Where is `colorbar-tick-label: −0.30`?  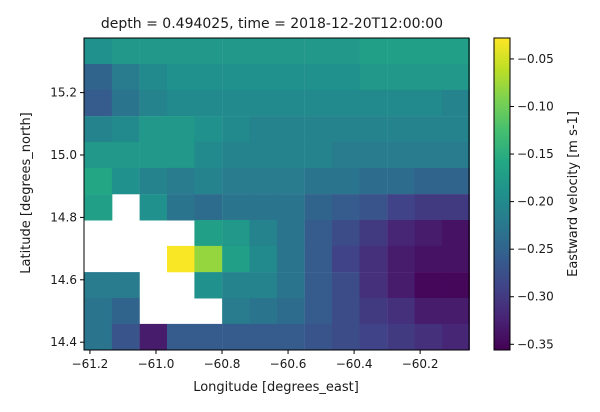
colorbar-tick-label: −0.30 is located at coordinates (535, 297).